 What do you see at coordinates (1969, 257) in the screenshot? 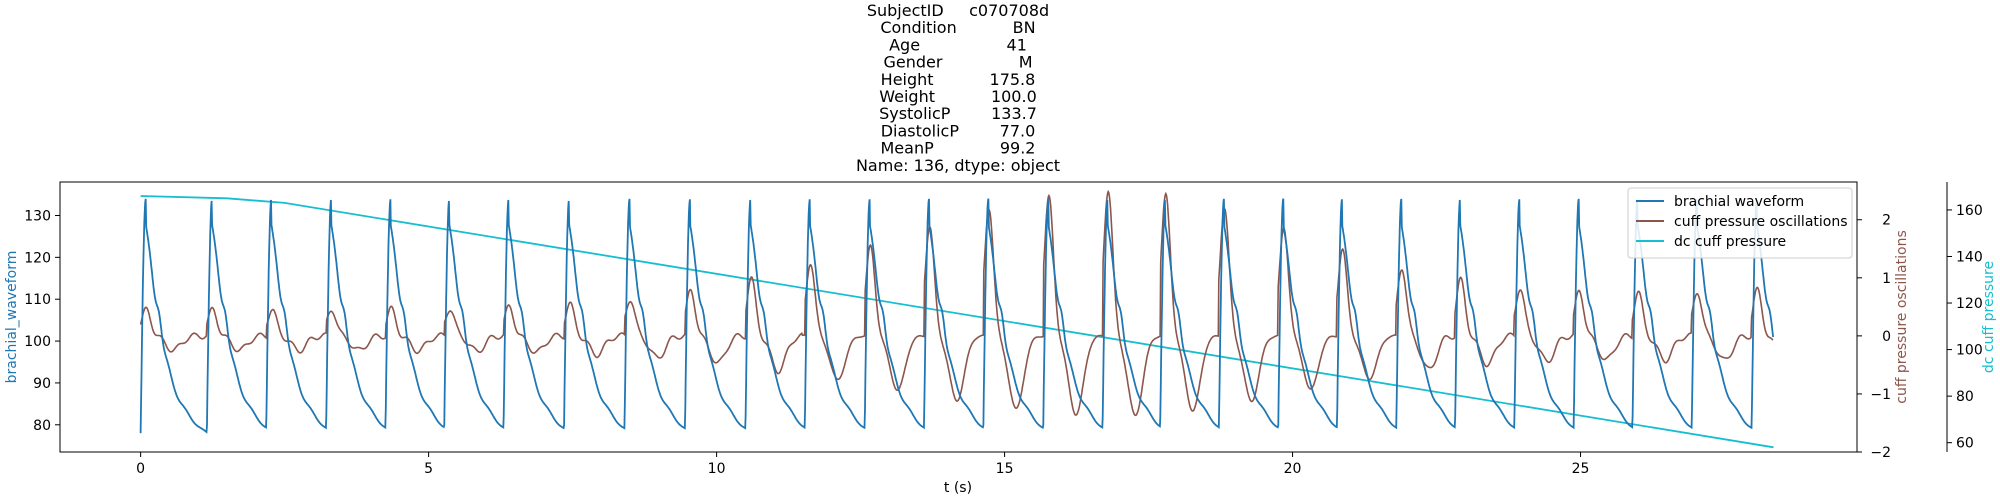
I see `y-right2-tick-label: 140` at bounding box center [1969, 257].